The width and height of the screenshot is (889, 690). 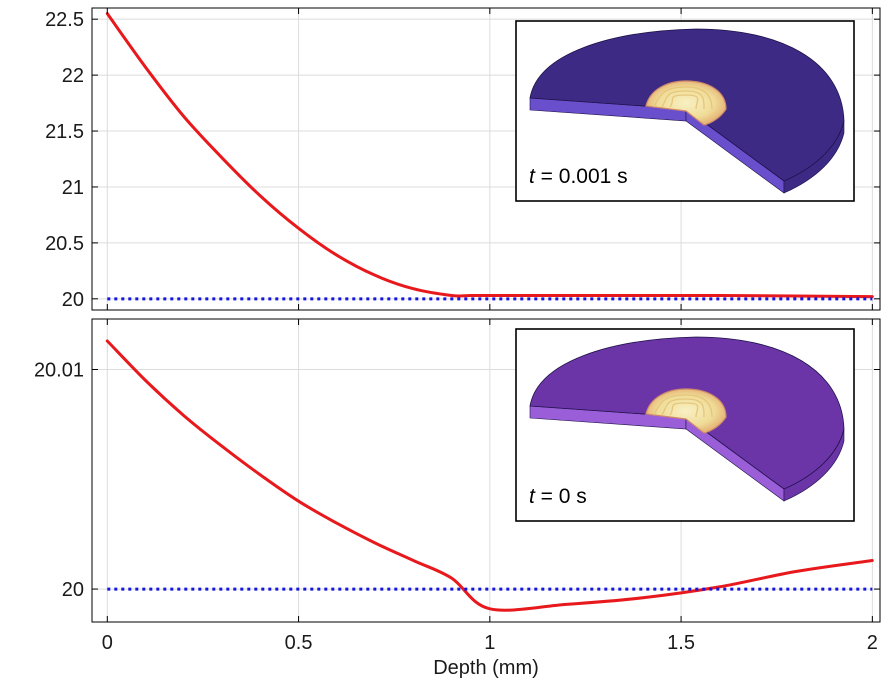 What do you see at coordinates (64, 20) in the screenshot?
I see `y-tick-label: 22.5` at bounding box center [64, 20].